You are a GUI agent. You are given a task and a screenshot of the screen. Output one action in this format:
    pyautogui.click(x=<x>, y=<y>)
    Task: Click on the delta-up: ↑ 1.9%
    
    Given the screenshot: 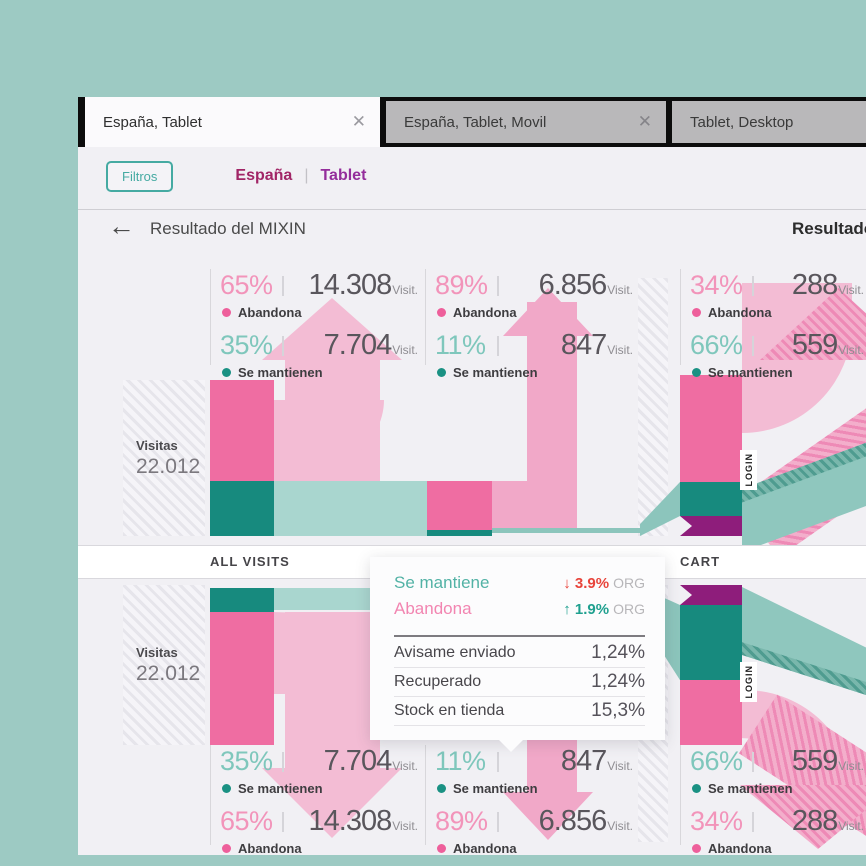 What is the action you would take?
    pyautogui.click(x=586, y=609)
    